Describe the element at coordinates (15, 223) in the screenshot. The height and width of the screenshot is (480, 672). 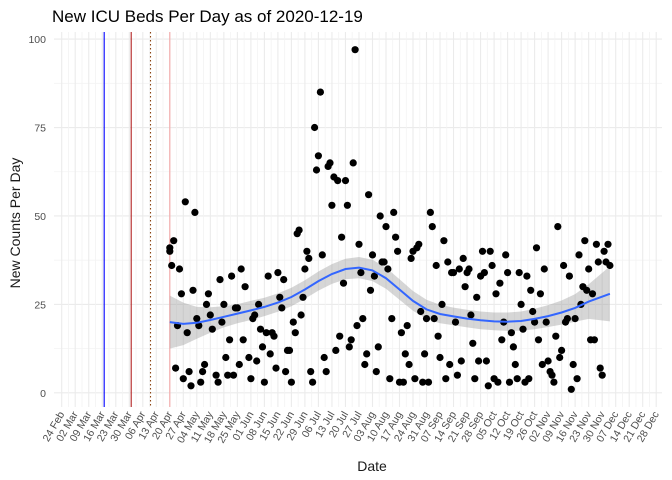
I see `y-axis-label: New Counts Per Day` at that location.